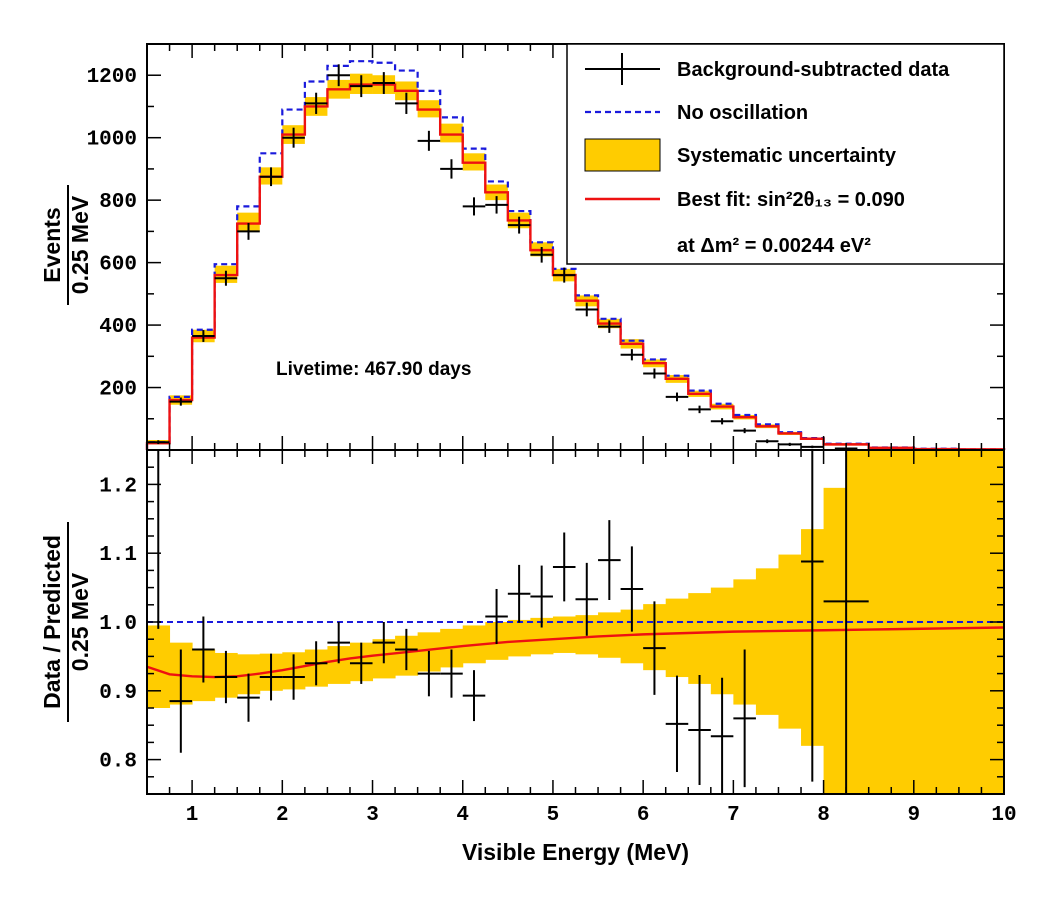 The image size is (1064, 902). I want to click on x-tick-label: 4, so click(462, 815).